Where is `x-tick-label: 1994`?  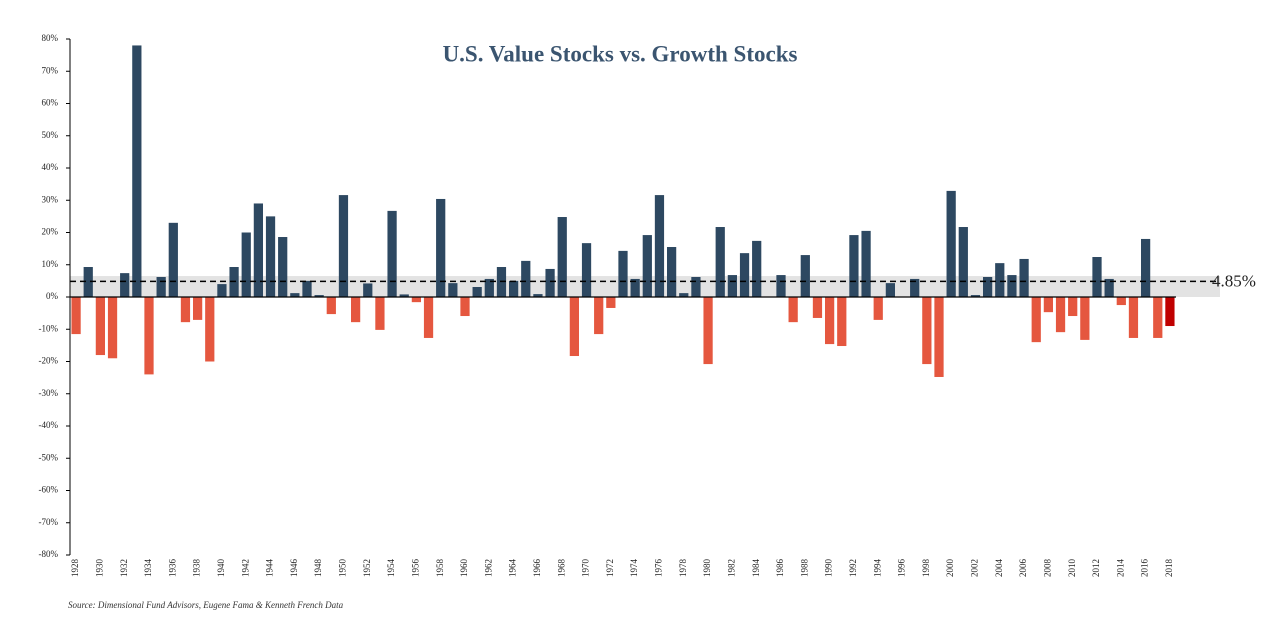
x-tick-label: 1994 is located at coordinates (877, 568).